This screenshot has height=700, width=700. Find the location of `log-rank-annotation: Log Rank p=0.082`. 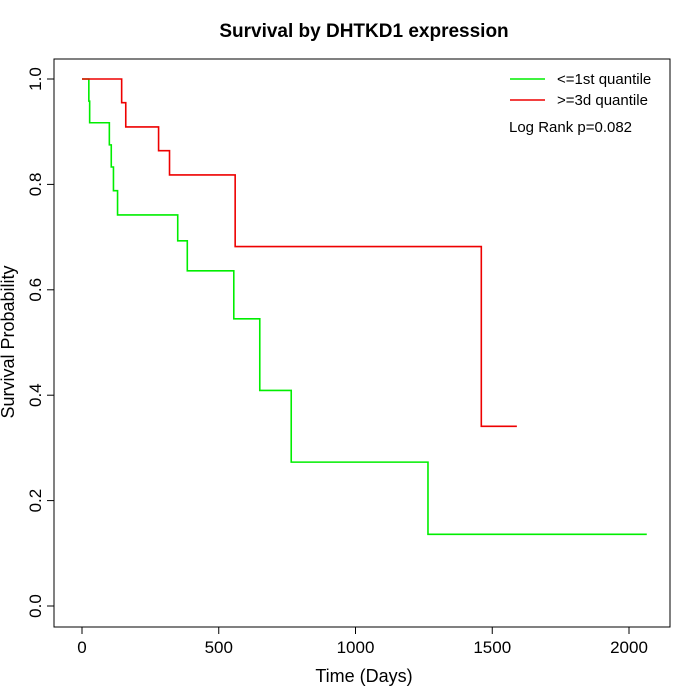

log-rank-annotation: Log Rank p=0.082 is located at coordinates (570, 127).